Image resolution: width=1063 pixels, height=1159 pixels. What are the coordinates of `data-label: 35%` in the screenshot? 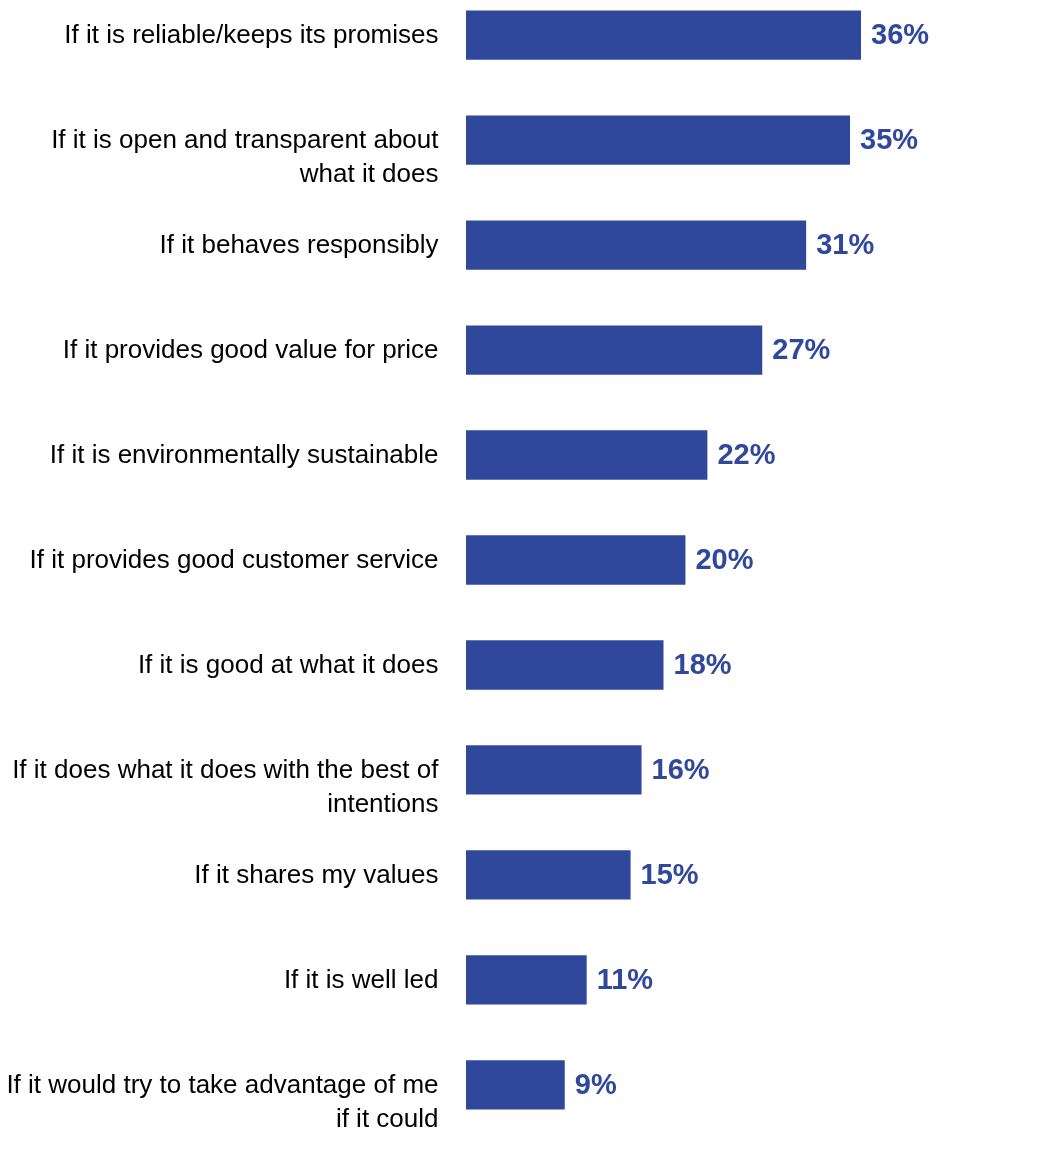 It's located at (889, 139).